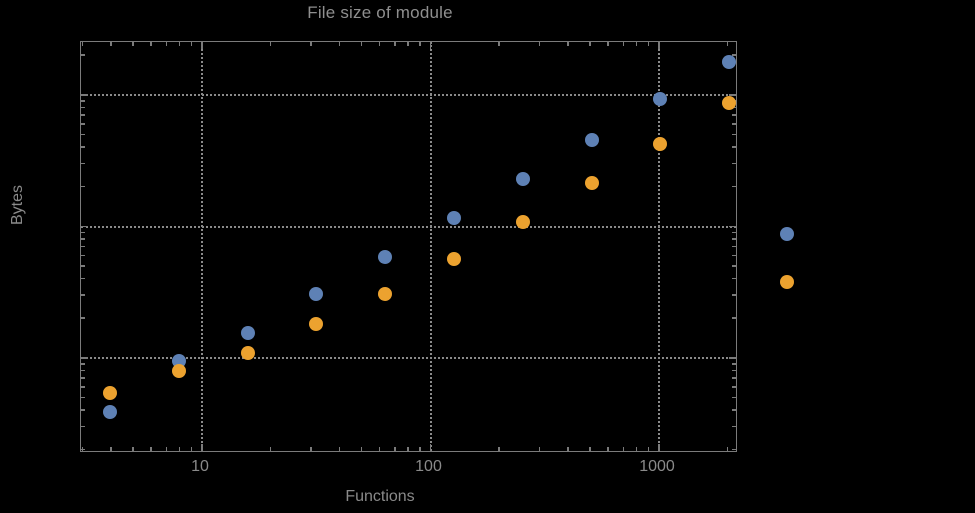 This screenshot has width=975, height=513. Describe the element at coordinates (380, 496) in the screenshot. I see `x-axis-title: Functions` at that location.